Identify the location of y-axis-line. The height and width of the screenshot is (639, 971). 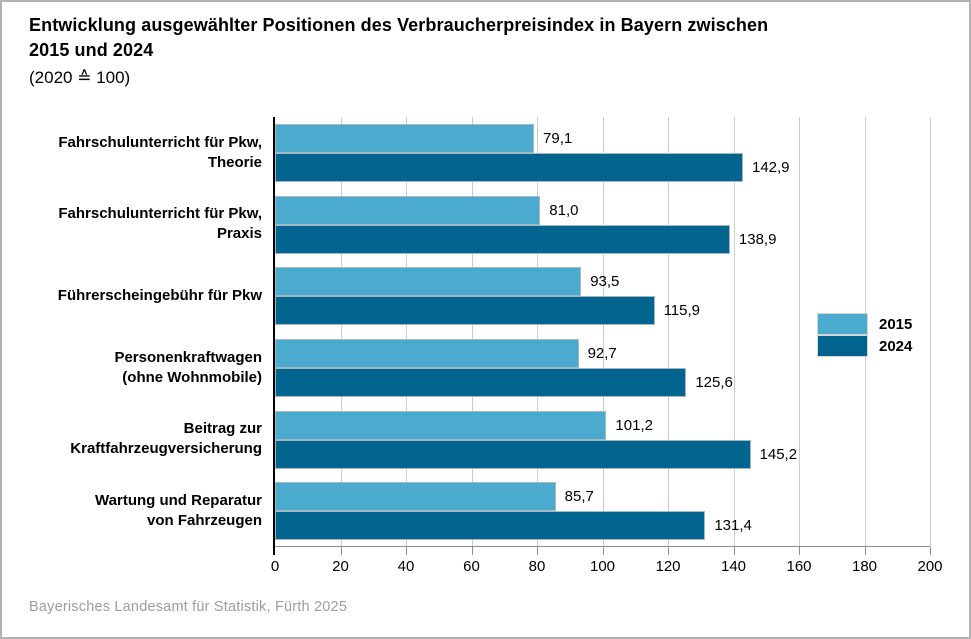
(274, 336).